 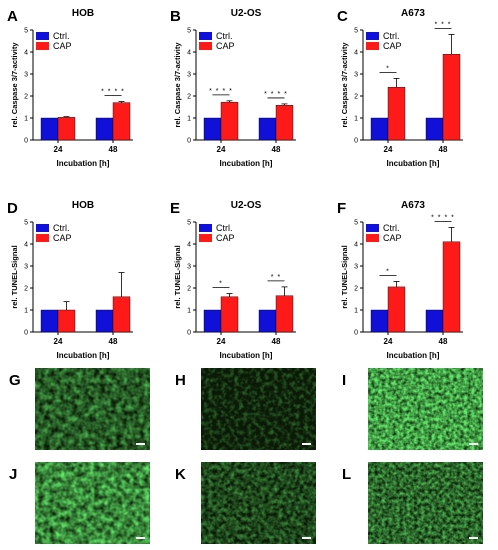 What do you see at coordinates (344, 380) in the screenshot?
I see `panel-label: I` at bounding box center [344, 380].